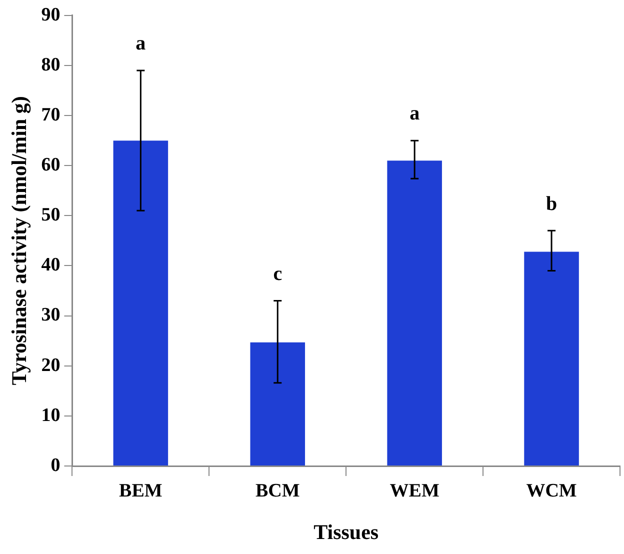  I want to click on y-axis-title: Tyrosinase activity (nmol/min g), so click(19, 241).